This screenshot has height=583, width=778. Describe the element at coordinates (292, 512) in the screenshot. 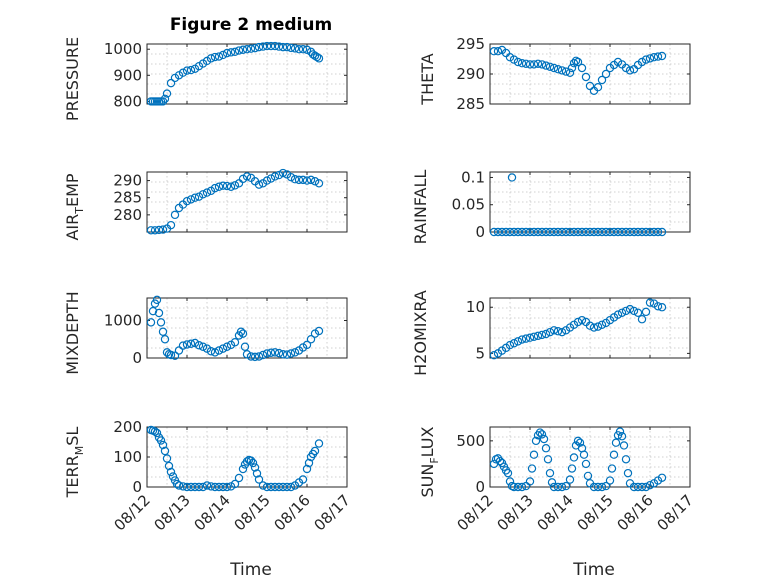

I see `x-tick-label: 08/16` at that location.